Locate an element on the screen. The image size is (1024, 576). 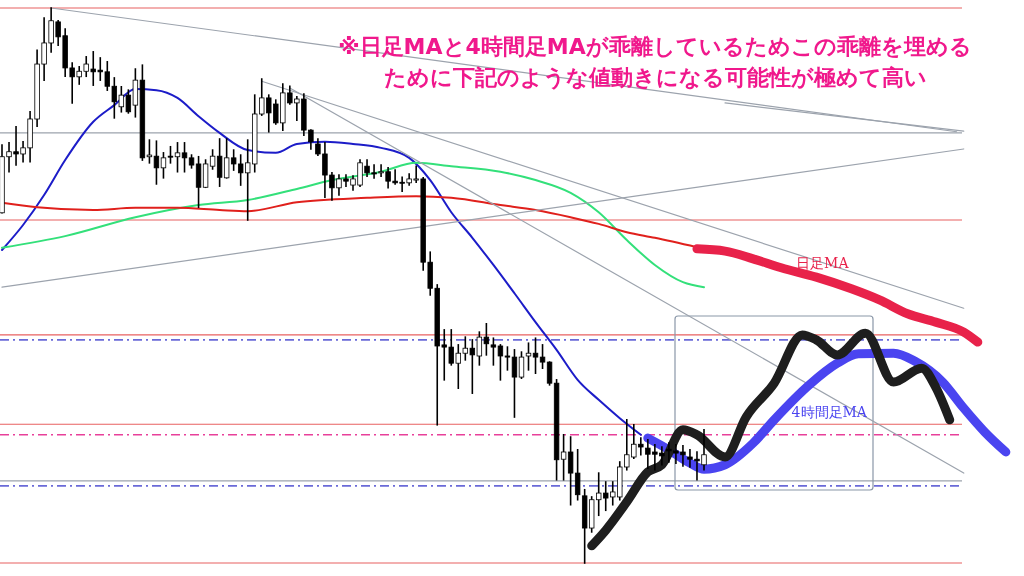
series-label: 日足MA is located at coordinates (823, 263).